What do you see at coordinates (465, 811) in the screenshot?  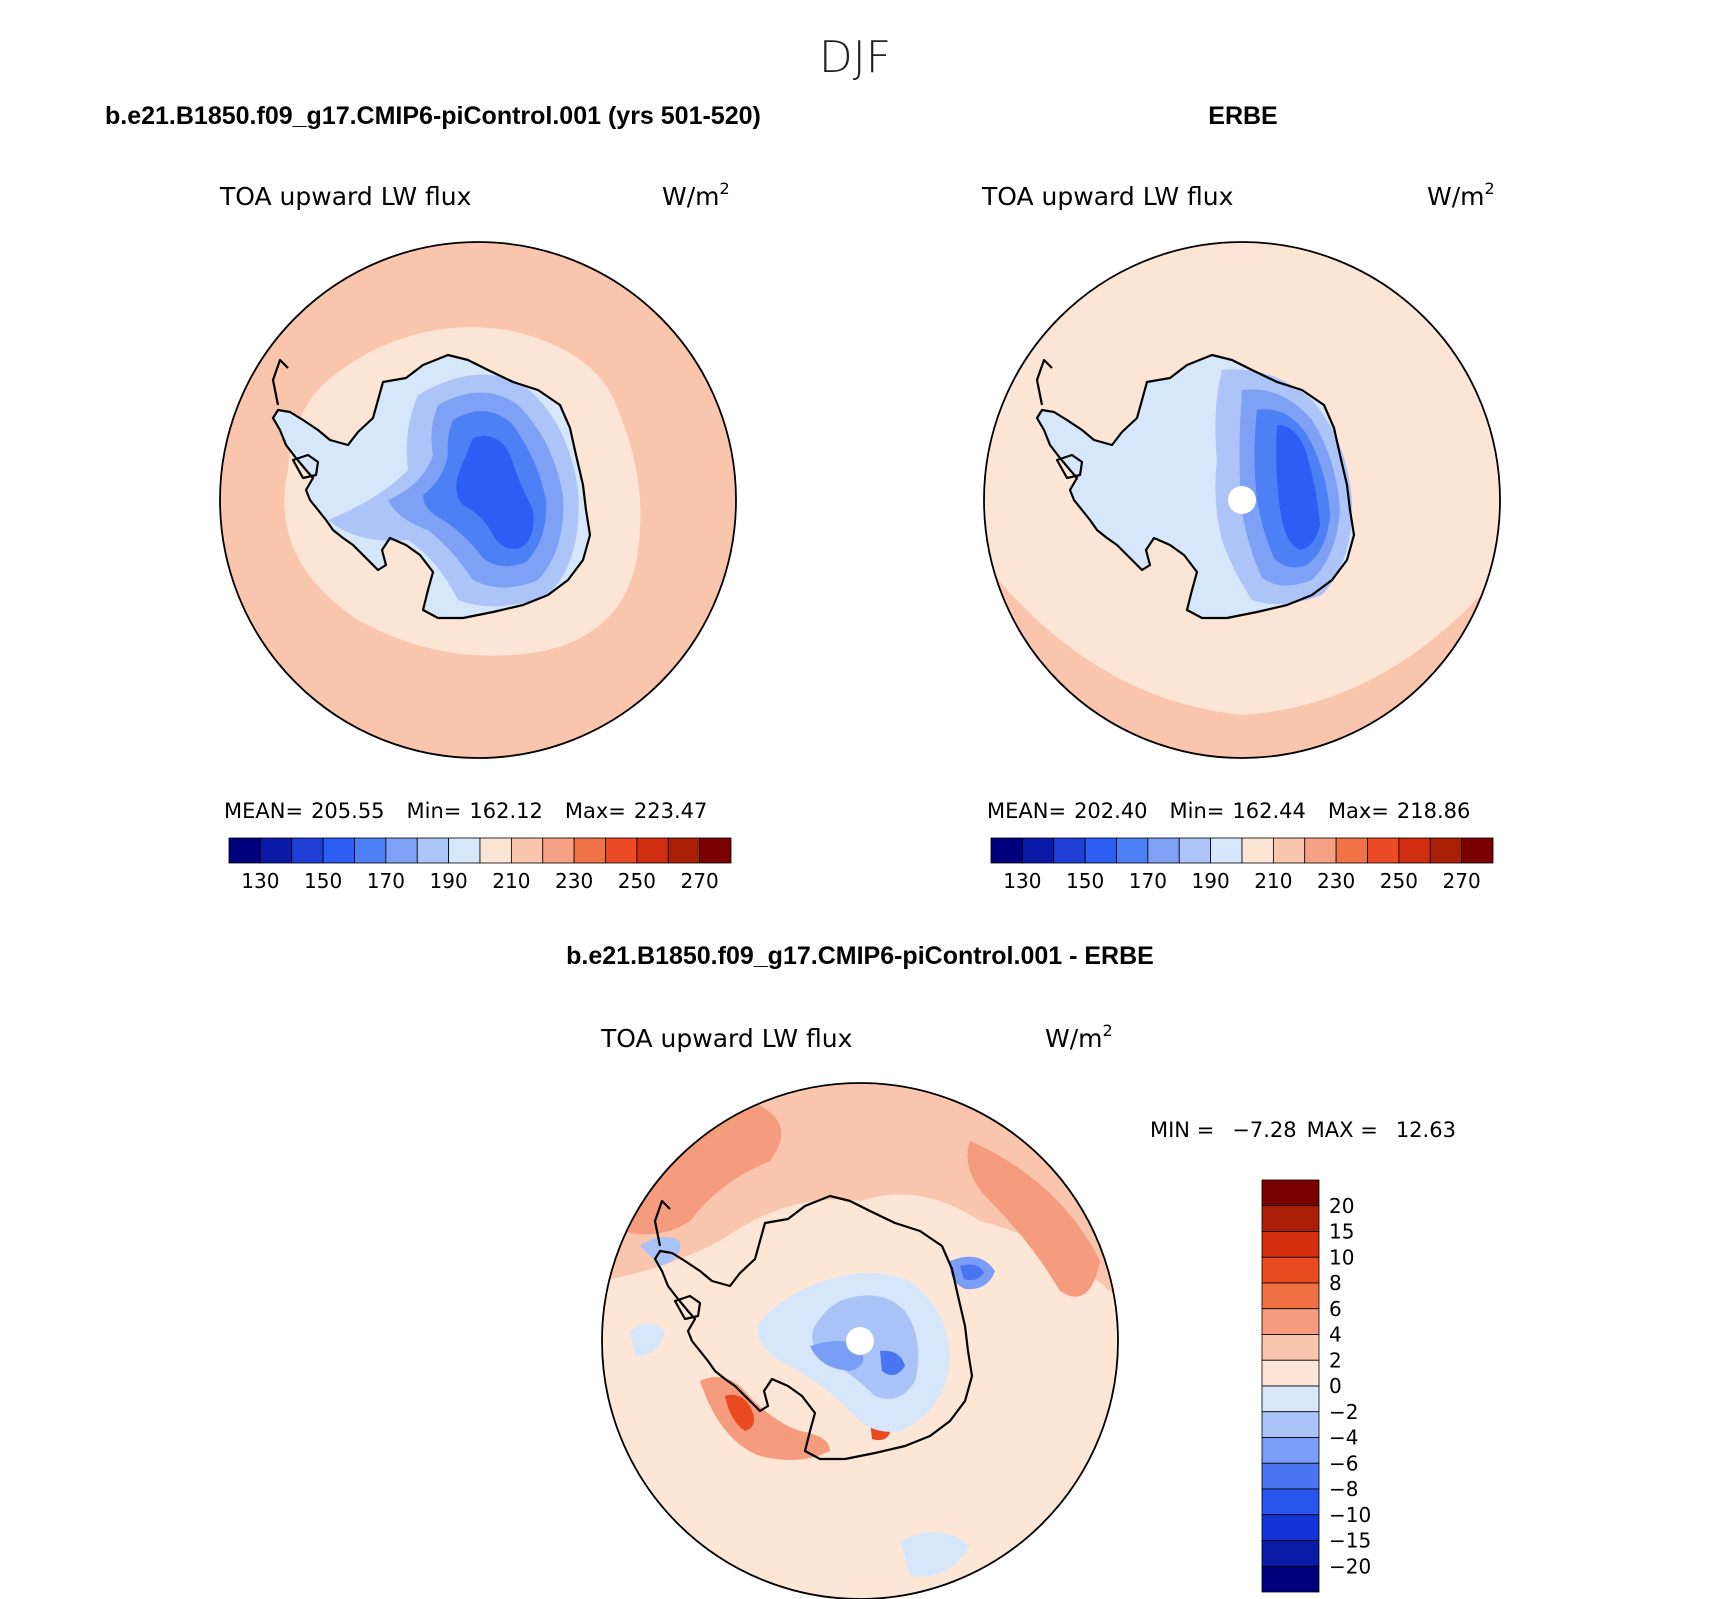 I see `stats-line: MEAN= 205.55 Min= 162.12 Max= 223.47` at bounding box center [465, 811].